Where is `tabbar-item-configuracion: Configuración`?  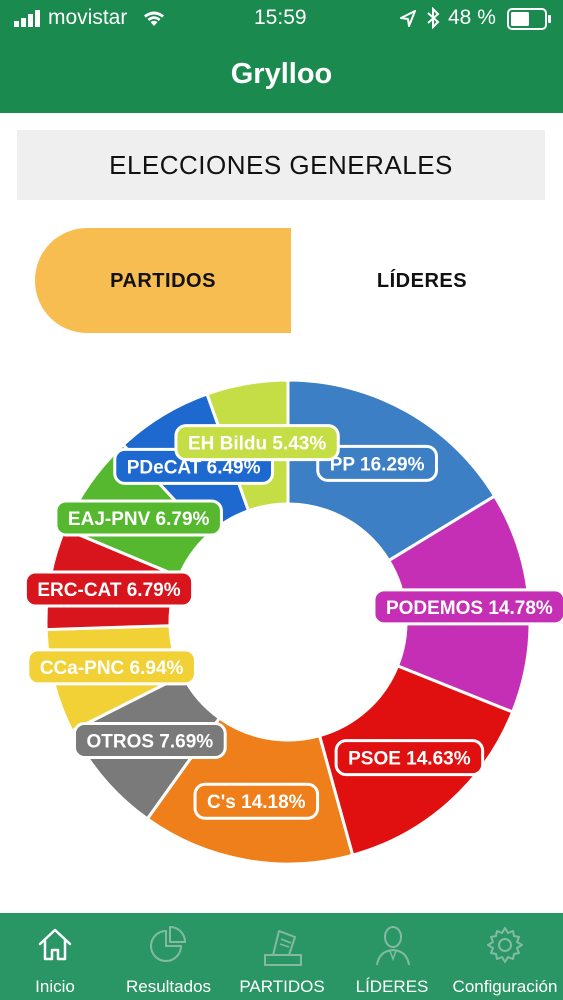 tabbar-item-configuracion: Configuración is located at coordinates (505, 956).